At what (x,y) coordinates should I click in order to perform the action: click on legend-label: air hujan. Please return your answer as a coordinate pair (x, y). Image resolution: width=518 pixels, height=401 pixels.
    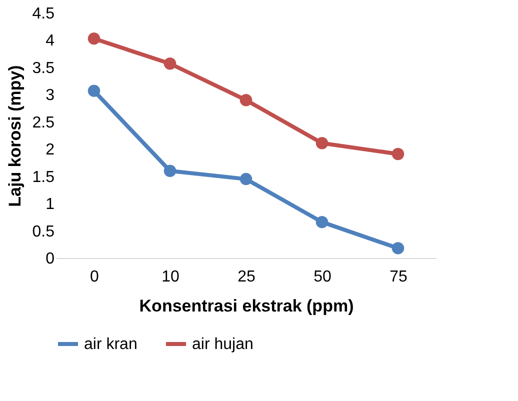
    Looking at the image, I should click on (223, 344).